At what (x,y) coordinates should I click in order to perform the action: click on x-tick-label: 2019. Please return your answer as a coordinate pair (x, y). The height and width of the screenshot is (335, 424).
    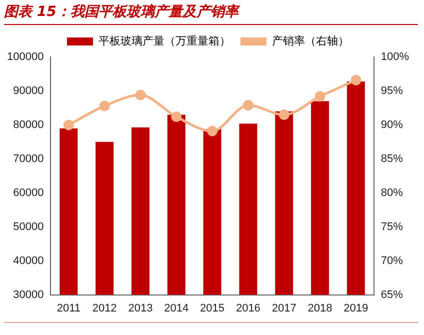
    Looking at the image, I should click on (356, 308).